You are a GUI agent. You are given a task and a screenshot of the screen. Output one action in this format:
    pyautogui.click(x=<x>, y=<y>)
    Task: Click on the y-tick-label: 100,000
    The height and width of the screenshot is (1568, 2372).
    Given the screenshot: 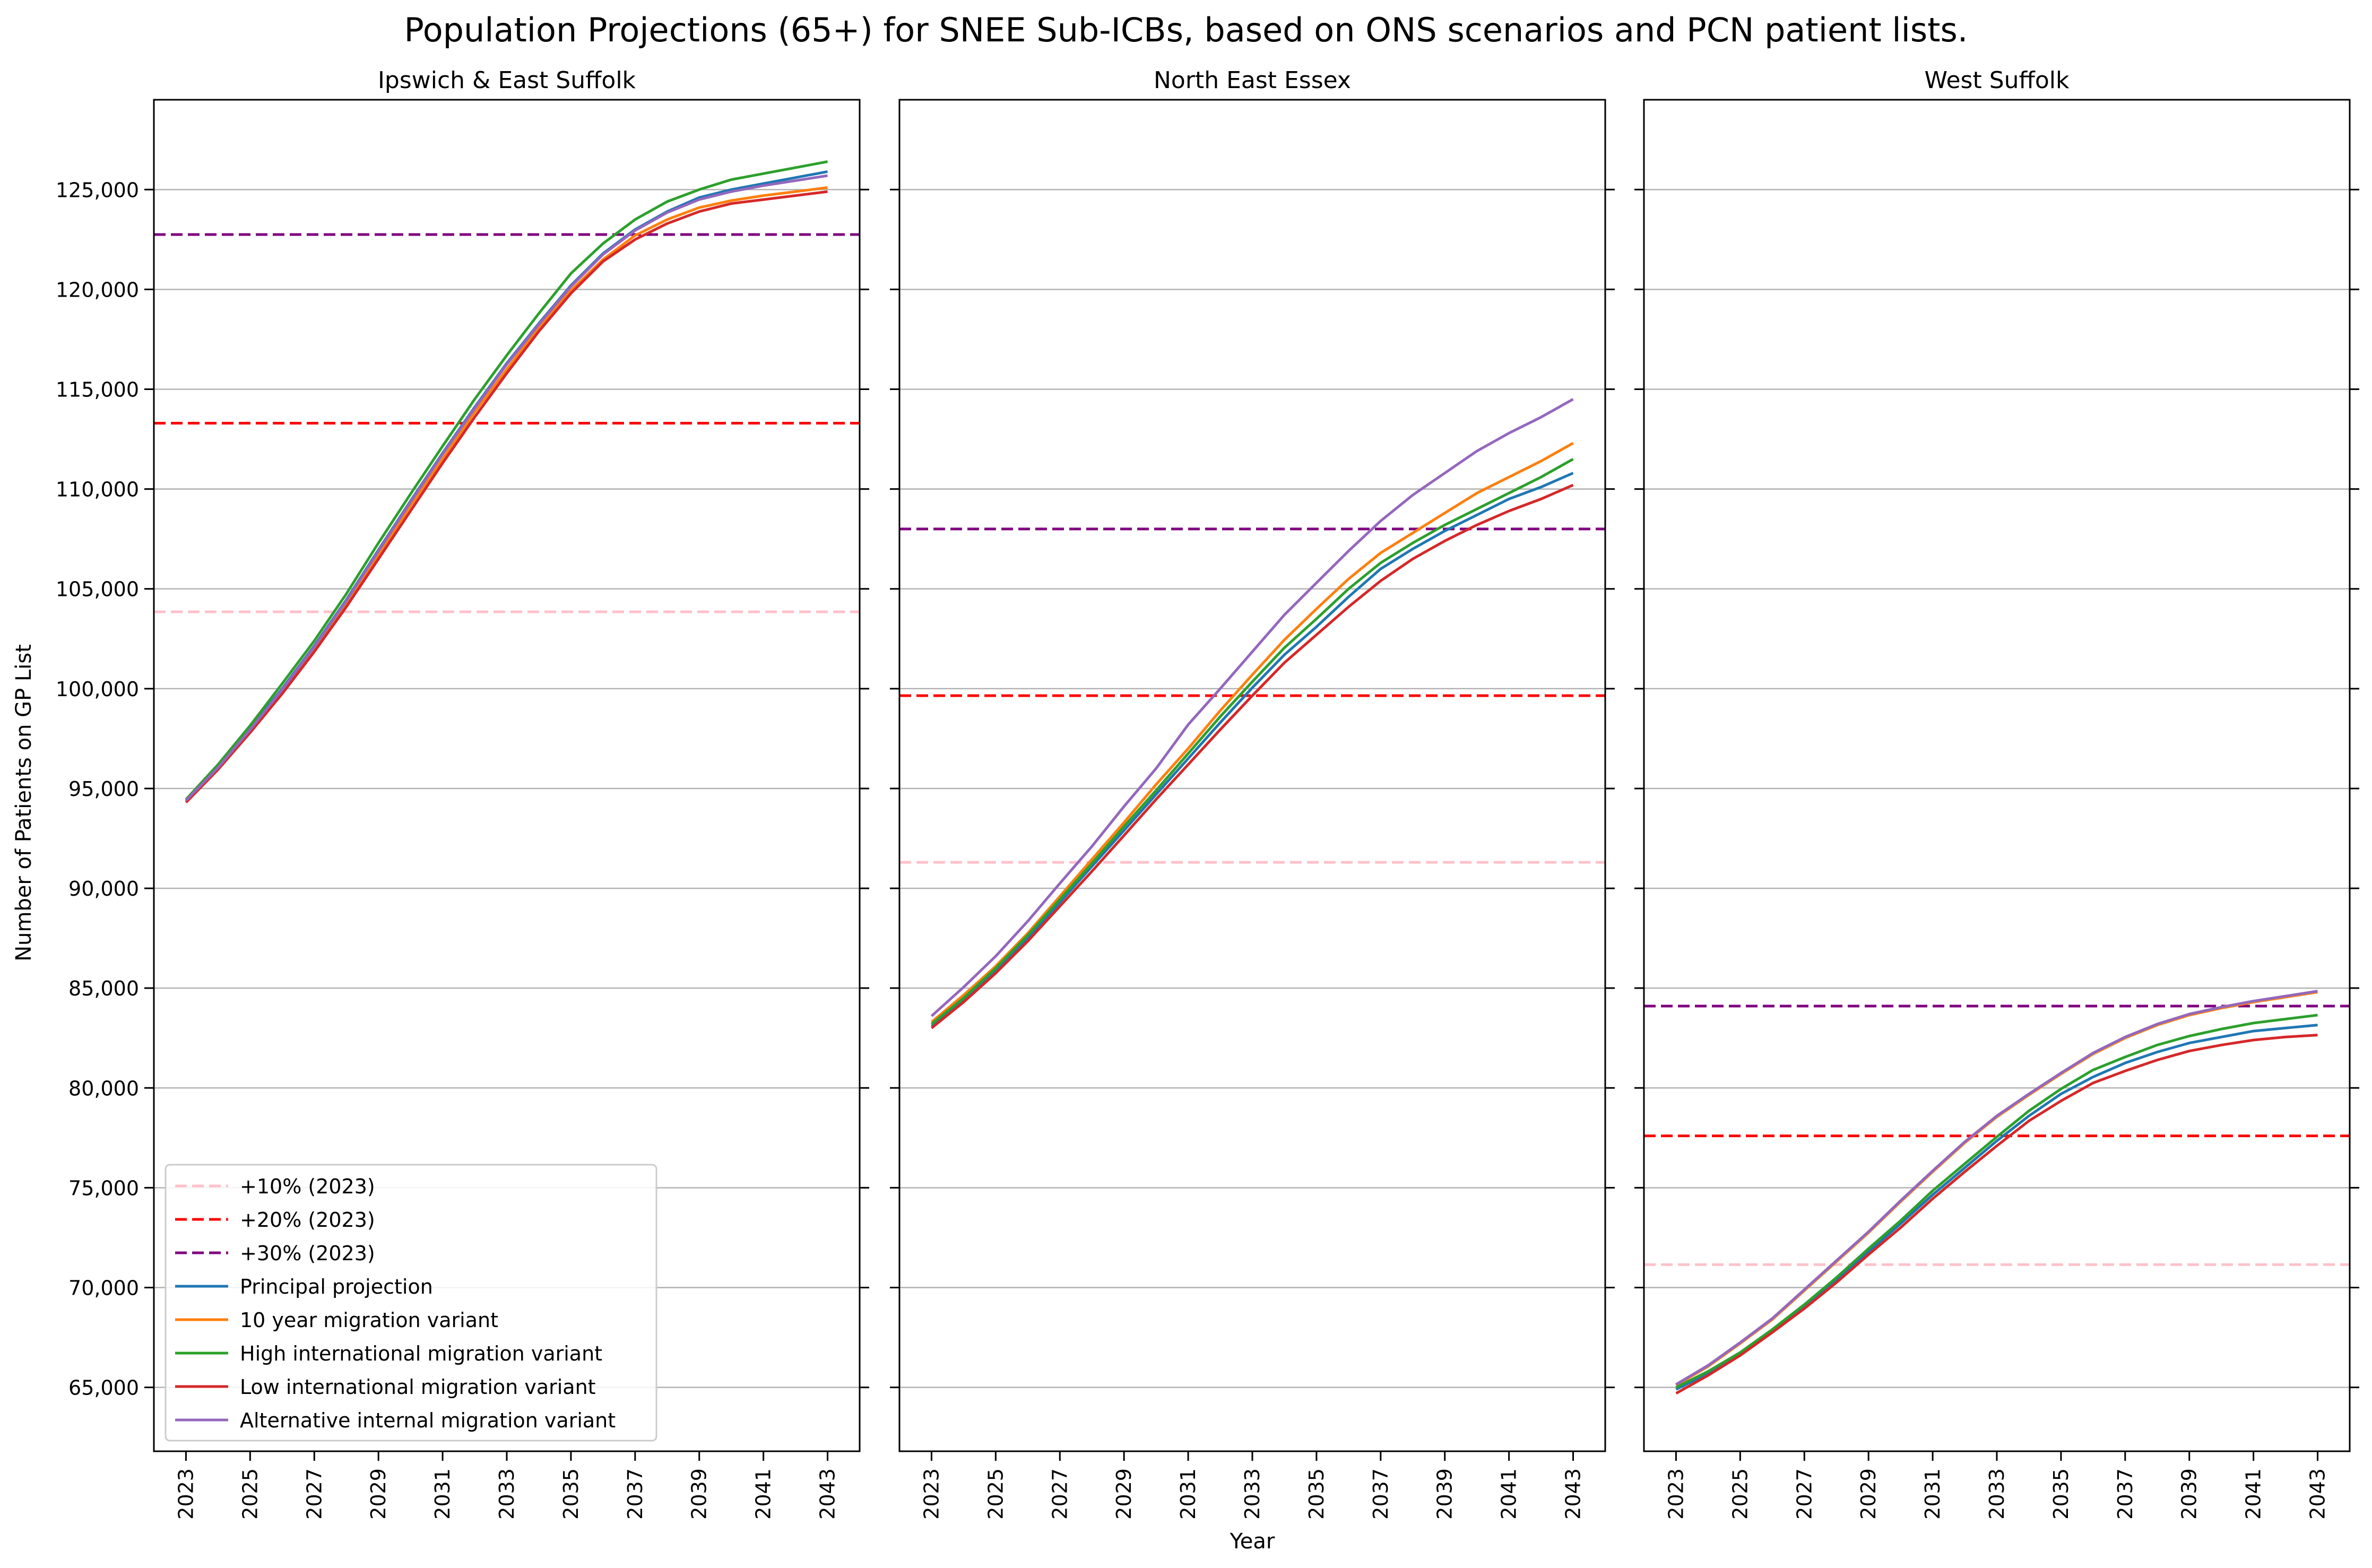 What is the action you would take?
    pyautogui.click(x=97, y=689)
    